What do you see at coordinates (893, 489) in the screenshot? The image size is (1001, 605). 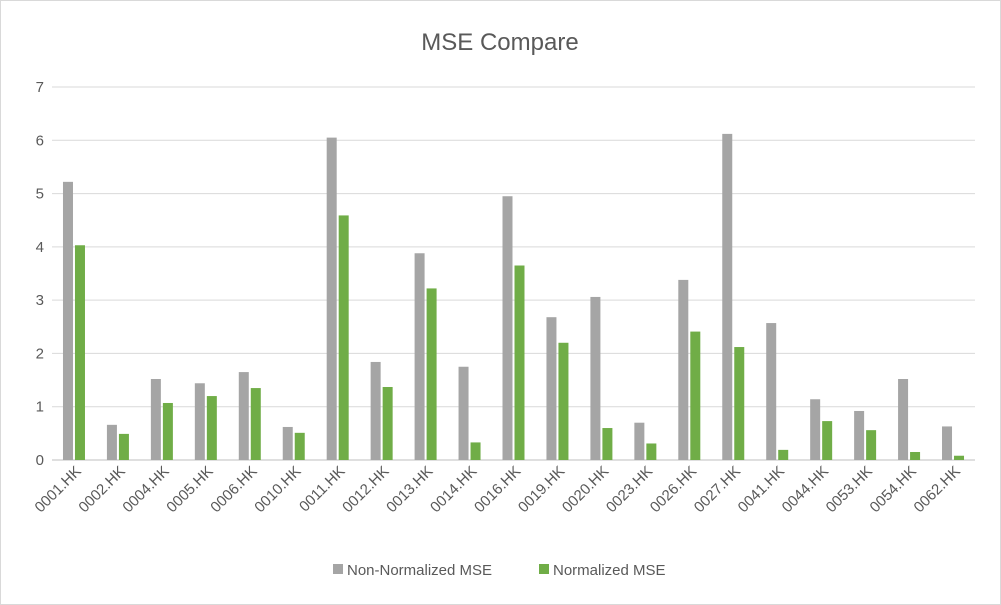 I see `x-tick-label: 0054.HK` at bounding box center [893, 489].